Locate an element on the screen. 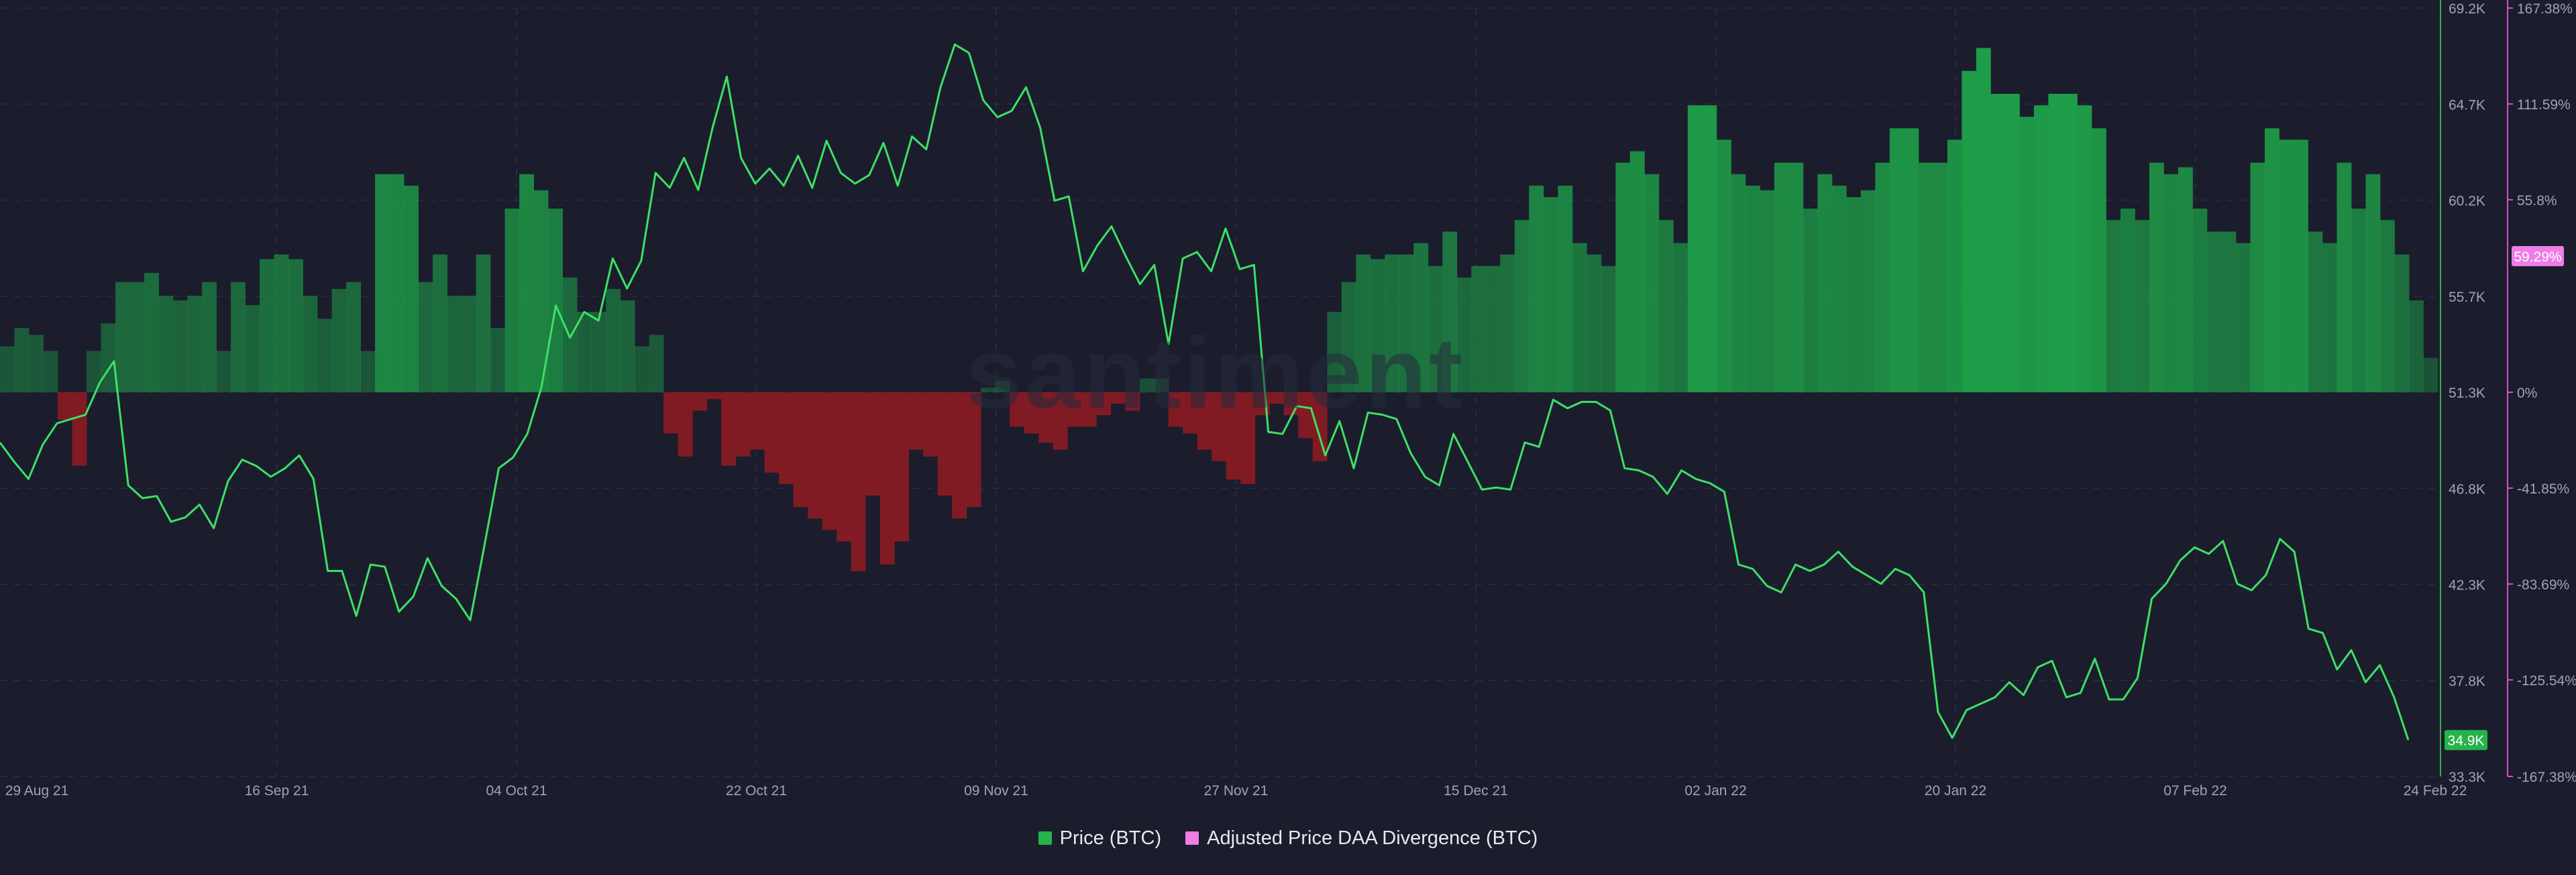  price-last-badge: 34.9K is located at coordinates (2466, 740).